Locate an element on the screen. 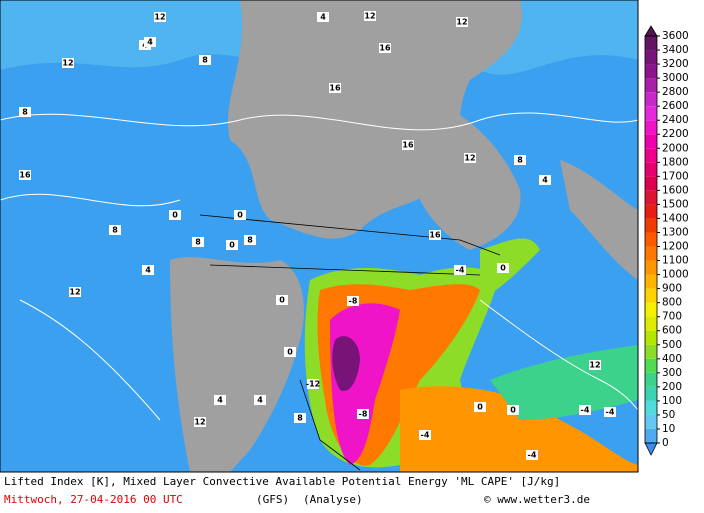  colorbar-label: 1300 is located at coordinates (675, 232).